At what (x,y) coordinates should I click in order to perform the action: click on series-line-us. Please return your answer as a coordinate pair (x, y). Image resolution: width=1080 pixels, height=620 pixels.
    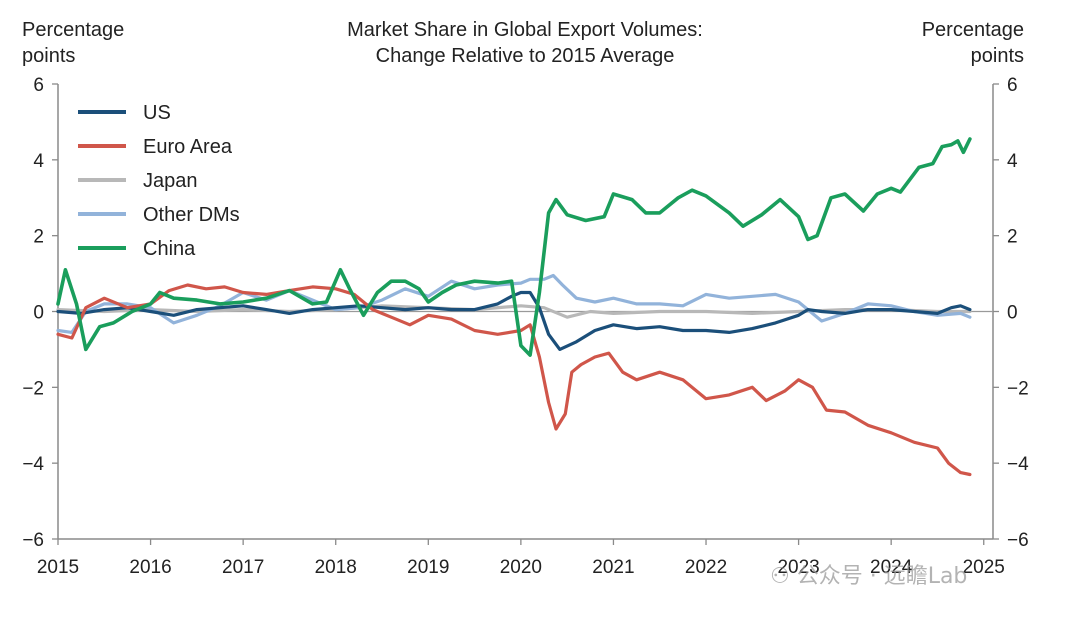
    Looking at the image, I should click on (514, 320).